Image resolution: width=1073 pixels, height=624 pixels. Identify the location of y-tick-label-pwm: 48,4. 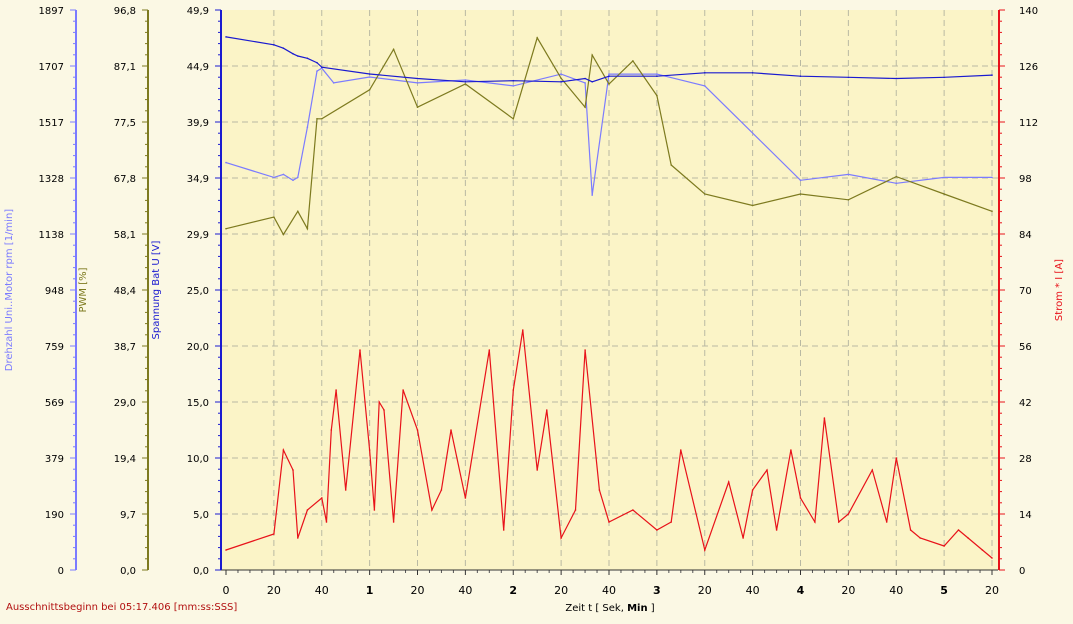
(125, 291).